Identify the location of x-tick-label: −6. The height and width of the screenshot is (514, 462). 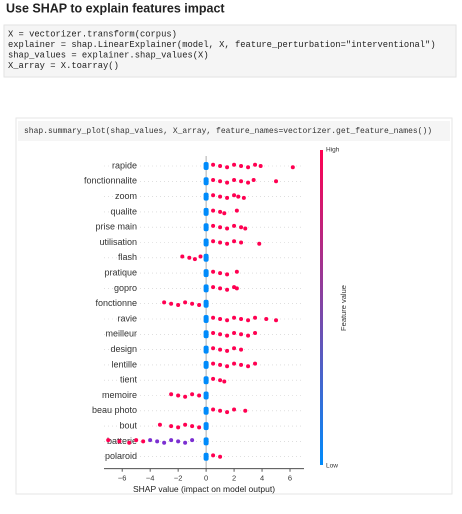
(122, 478).